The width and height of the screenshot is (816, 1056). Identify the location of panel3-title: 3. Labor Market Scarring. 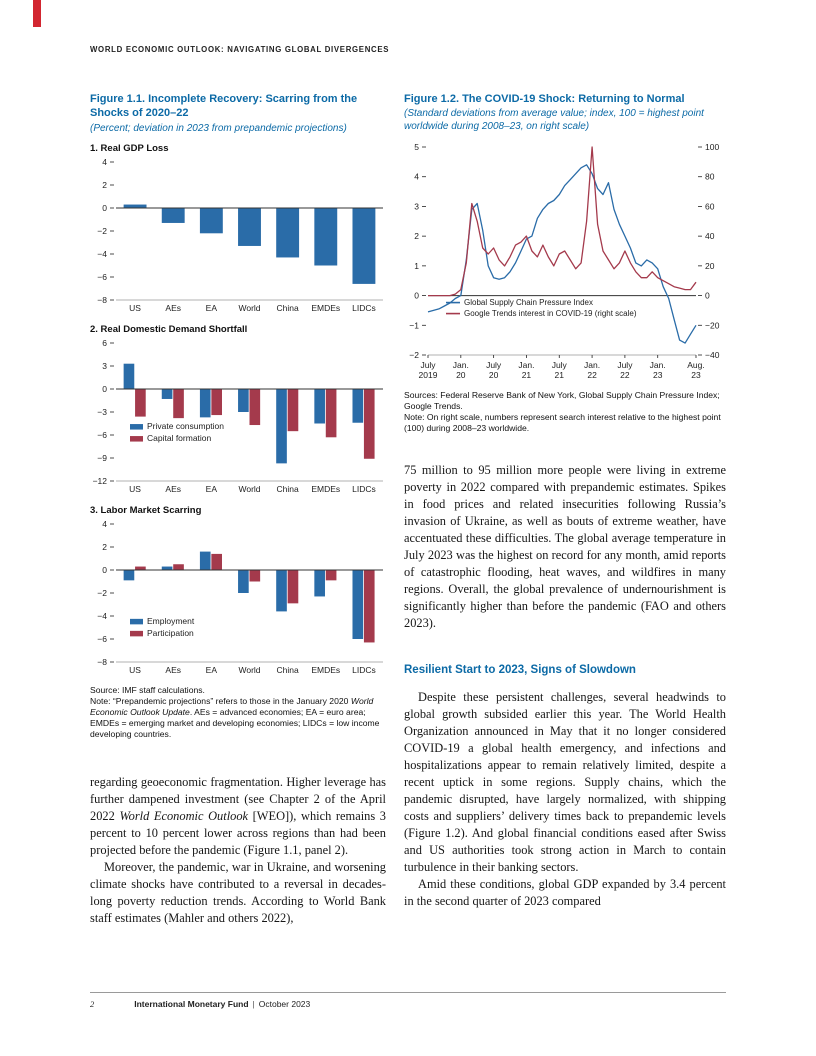
(146, 510).